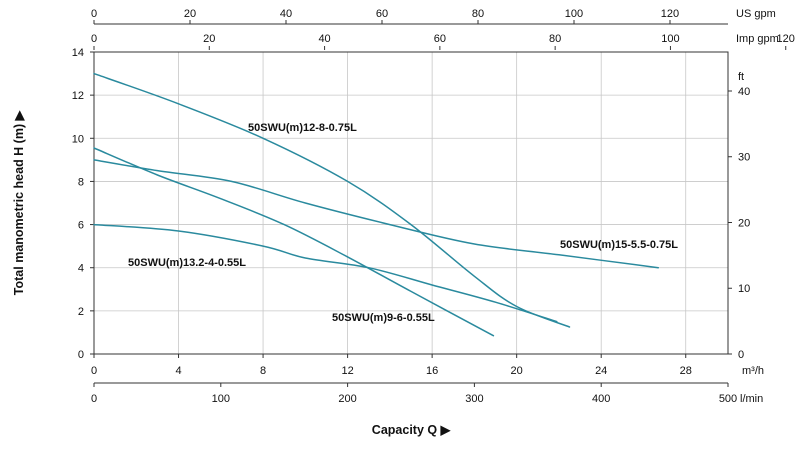  I want to click on impgpm-tick-label: 20, so click(209, 39).